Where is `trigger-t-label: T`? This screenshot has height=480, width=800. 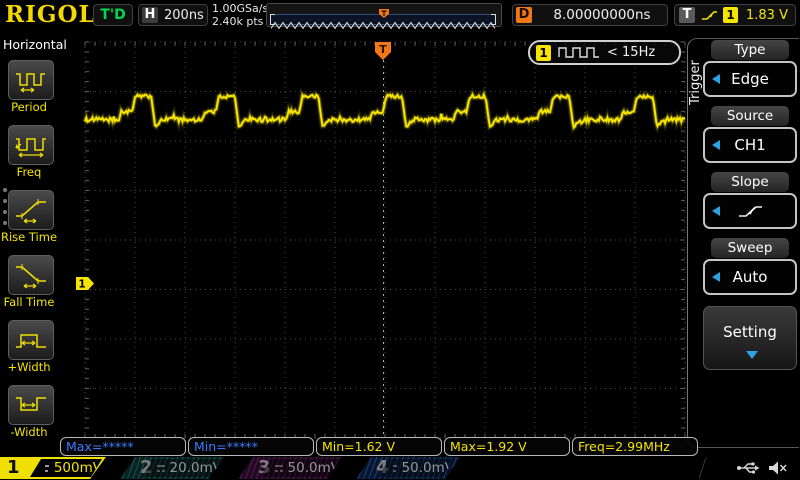 trigger-t-label: T is located at coordinates (687, 15).